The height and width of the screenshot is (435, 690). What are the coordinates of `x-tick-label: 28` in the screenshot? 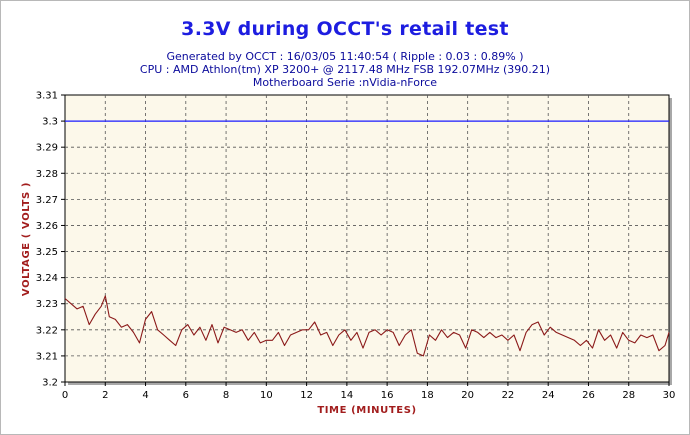 It's located at (628, 395).